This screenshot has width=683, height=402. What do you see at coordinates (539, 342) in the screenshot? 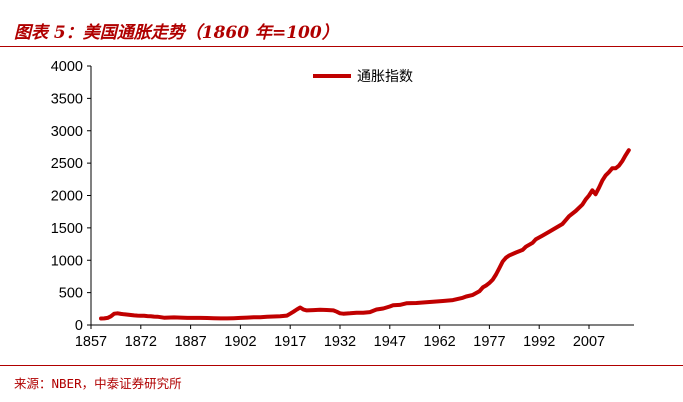
I see `x-tick-label: 1992` at bounding box center [539, 342].